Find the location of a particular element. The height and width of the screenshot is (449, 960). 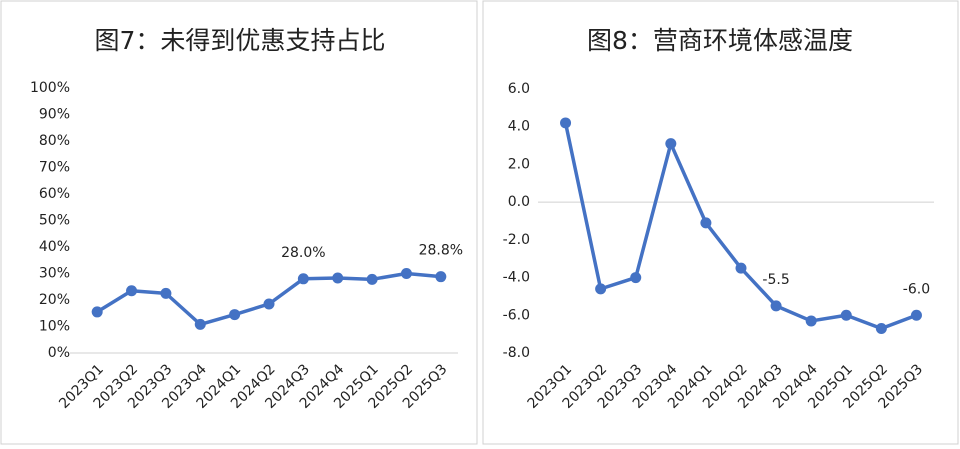

y-tick-label: -4.0 is located at coordinates (516, 278).